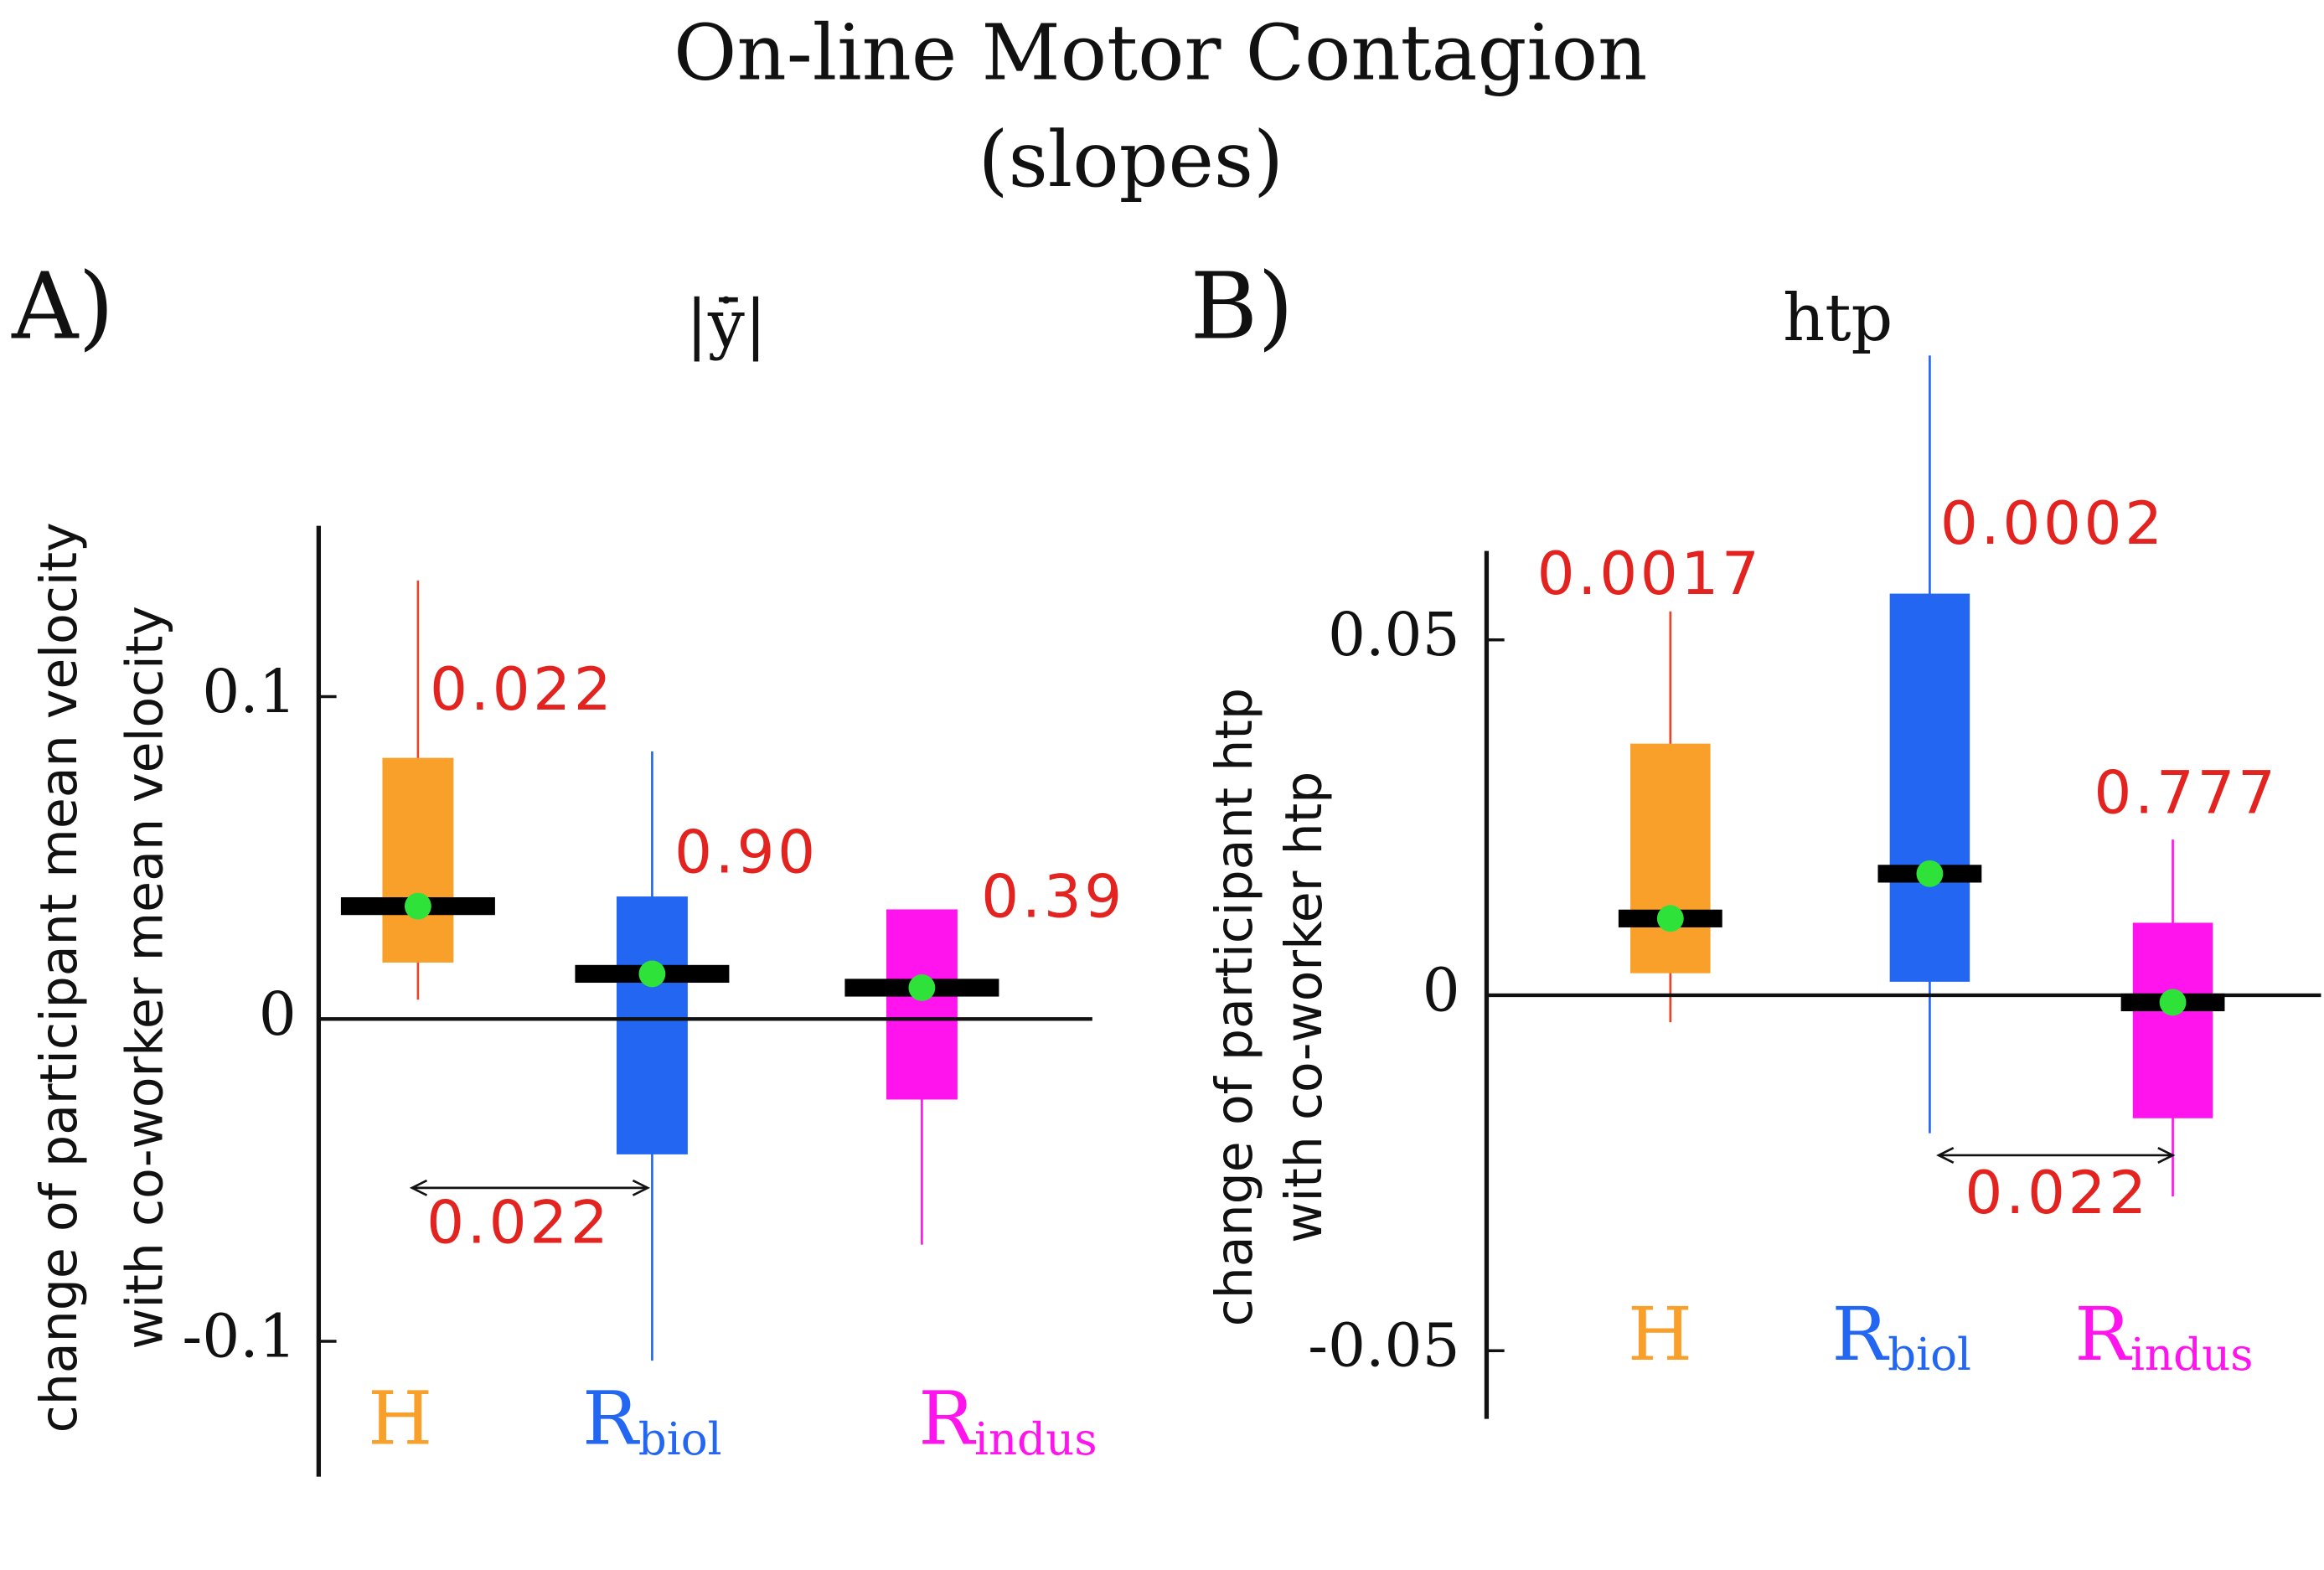 This screenshot has width=2324, height=1570. Describe the element at coordinates (145, 978) in the screenshot. I see `y-axis-label: with co-worker mean velocity` at that location.